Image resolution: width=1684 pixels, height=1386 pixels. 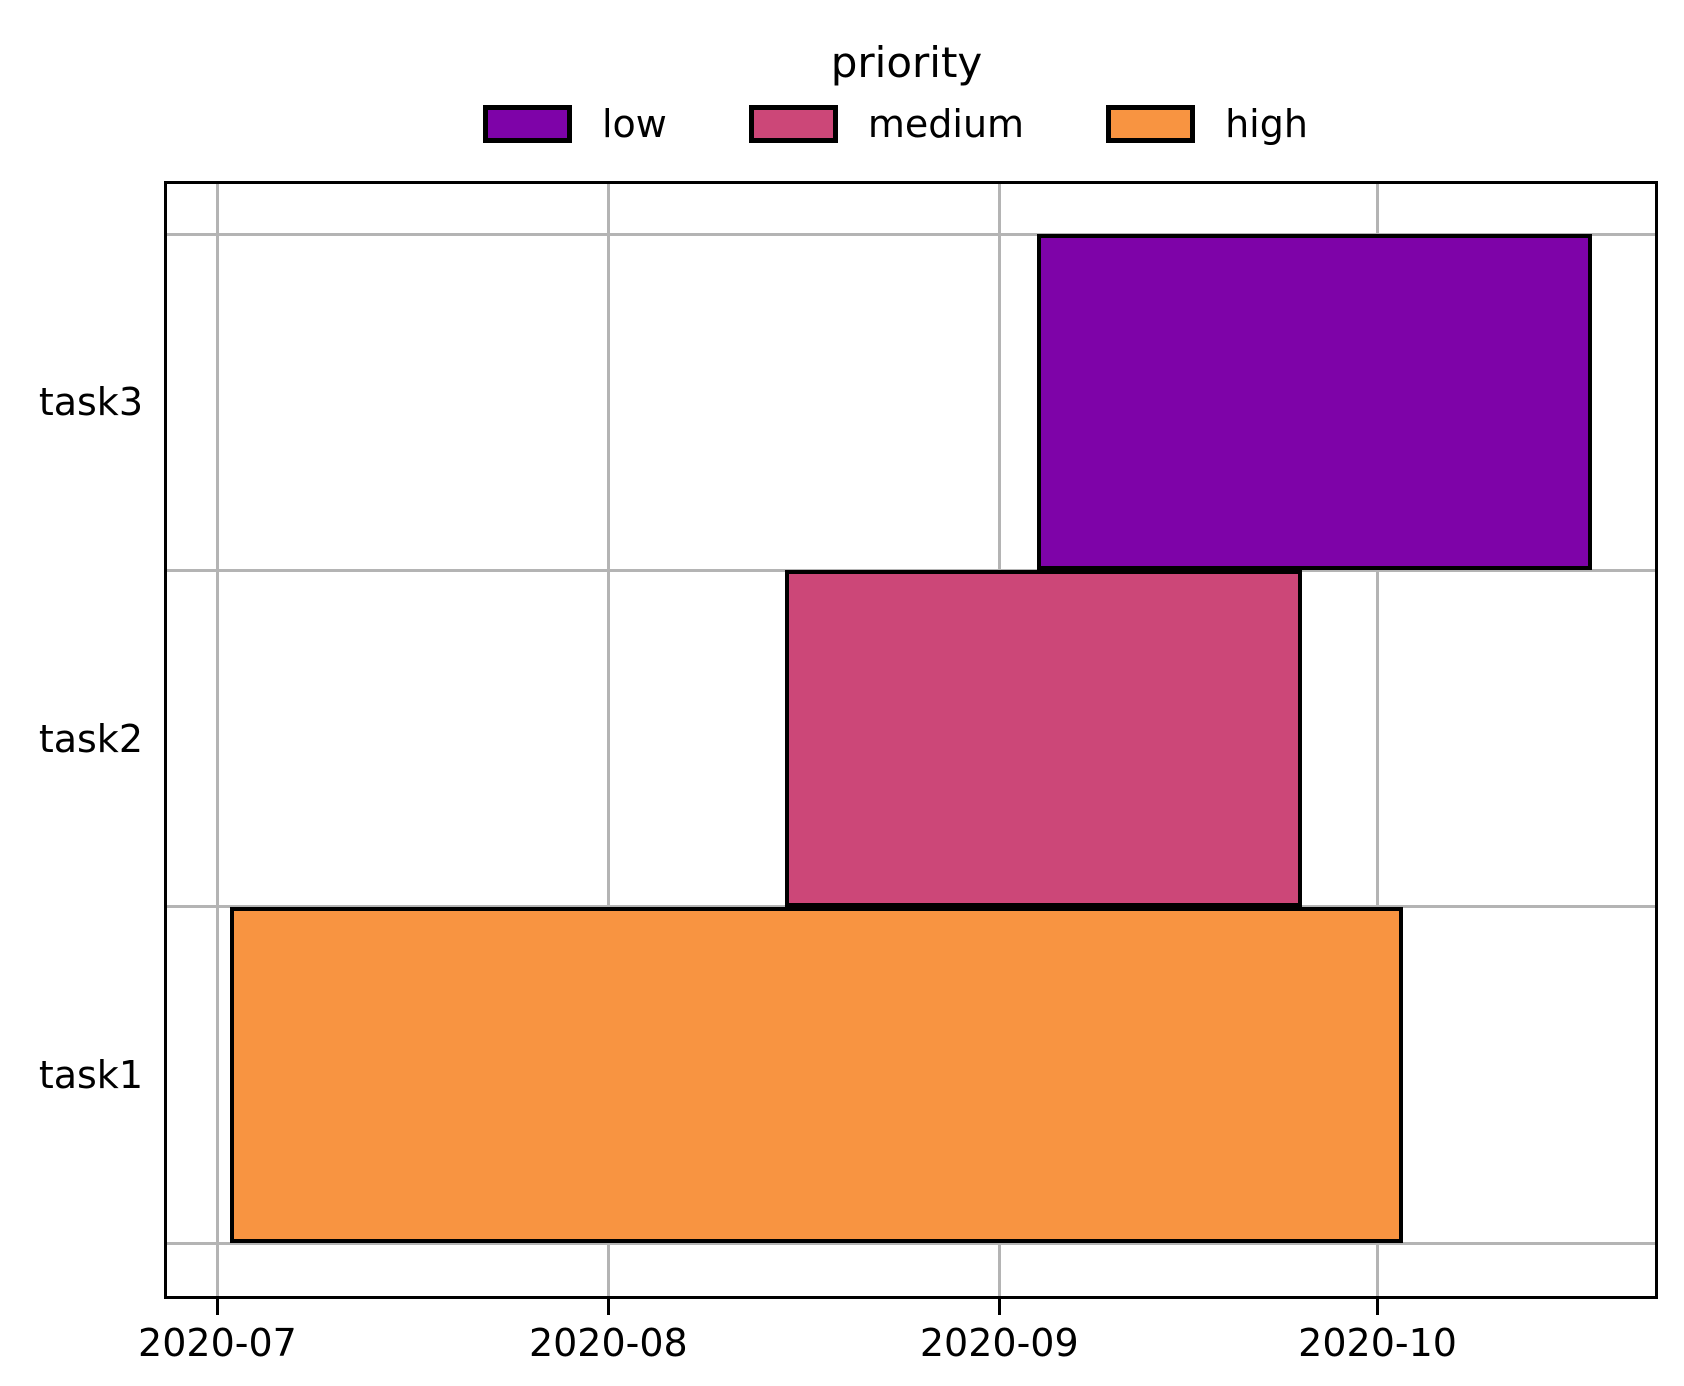 I want to click on y-axis-label-task2: task2, so click(x=90, y=738).